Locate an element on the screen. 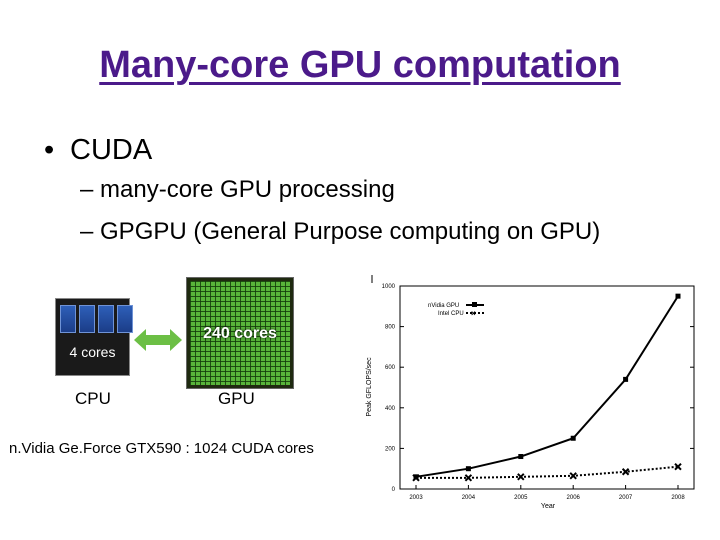  y-tick-label: 600 is located at coordinates (390, 368).